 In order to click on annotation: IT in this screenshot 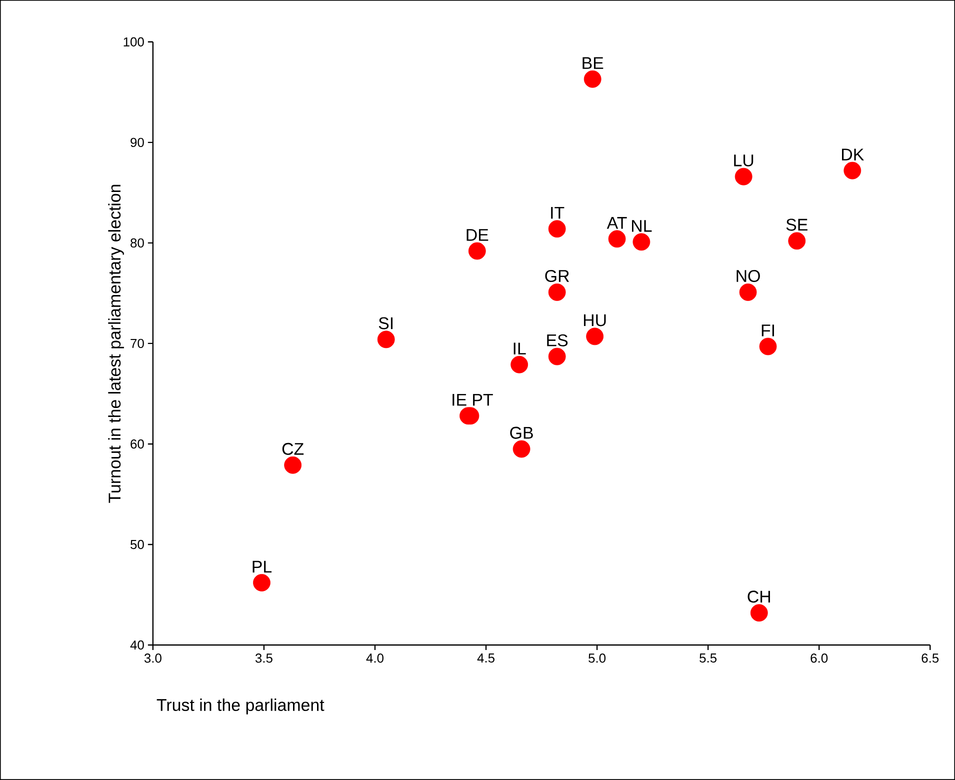, I will do `click(557, 213)`.